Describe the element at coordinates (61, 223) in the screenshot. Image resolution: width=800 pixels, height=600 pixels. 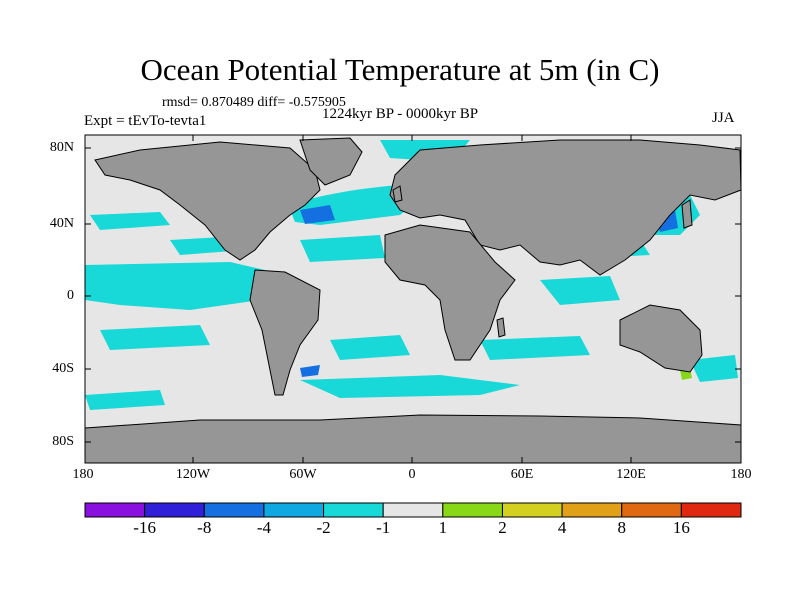
I see `lat-label-40n: 40N` at that location.